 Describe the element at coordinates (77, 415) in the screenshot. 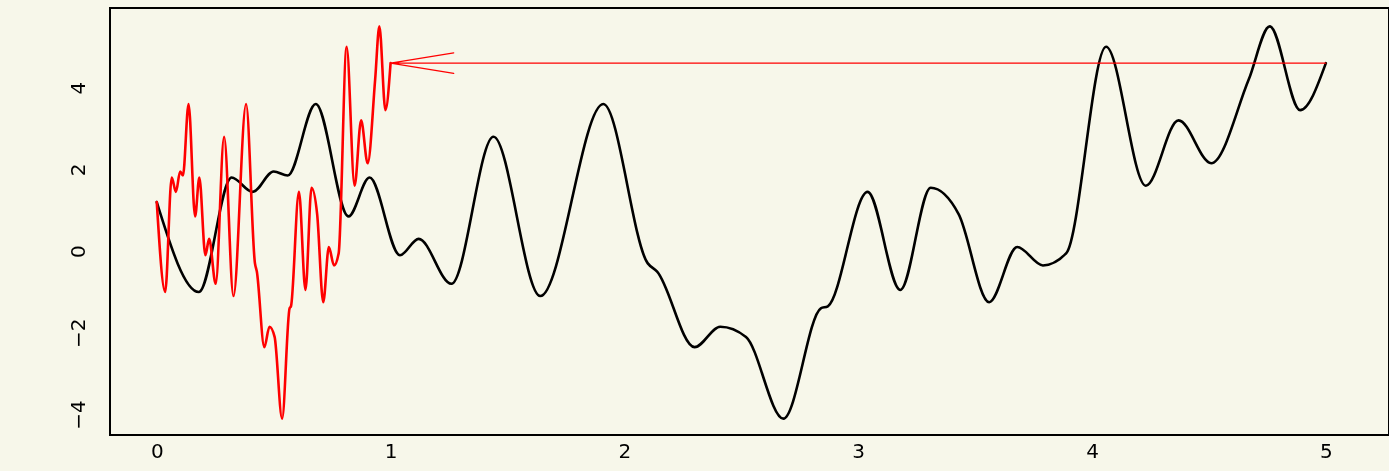

I see `y-tick-label: −4` at that location.